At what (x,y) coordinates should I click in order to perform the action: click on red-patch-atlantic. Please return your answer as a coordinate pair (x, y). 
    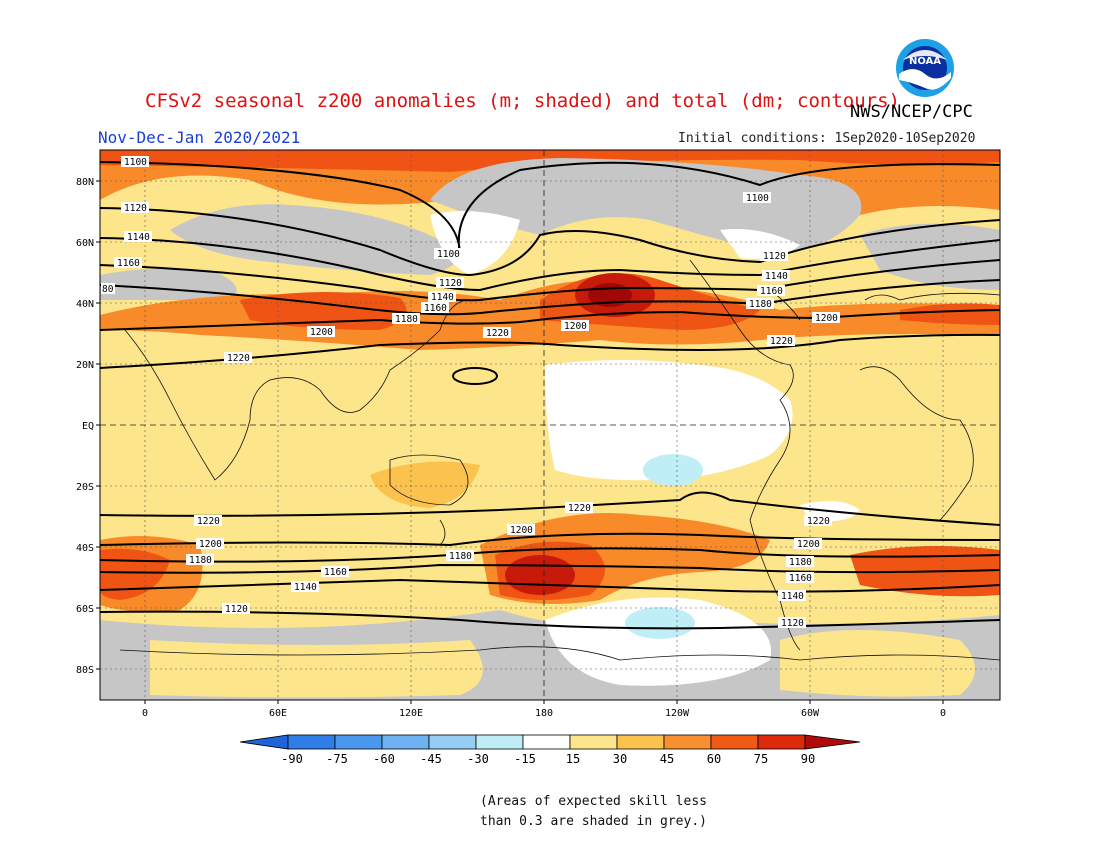
    Looking at the image, I should click on (950, 314).